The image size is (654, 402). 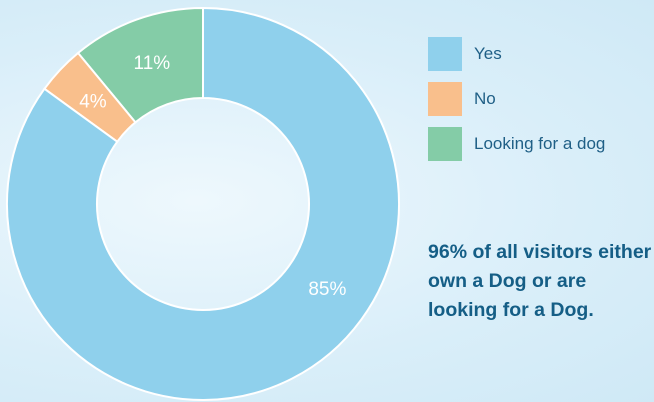 I want to click on legend-item-yes: Yes, so click(x=516, y=54).